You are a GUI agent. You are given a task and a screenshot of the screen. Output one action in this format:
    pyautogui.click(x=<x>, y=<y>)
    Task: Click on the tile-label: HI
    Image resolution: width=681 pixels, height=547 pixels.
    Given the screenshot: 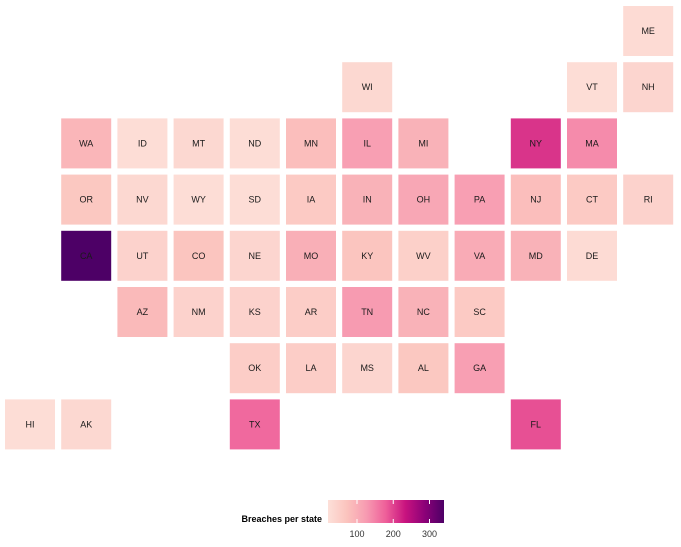 What is the action you would take?
    pyautogui.click(x=30, y=424)
    